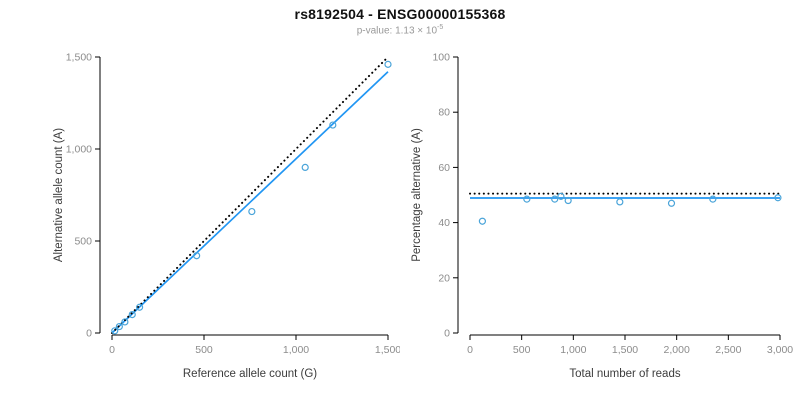 Image resolution: width=800 pixels, height=400 pixels. I want to click on y-tick-label: 20, so click(444, 278).